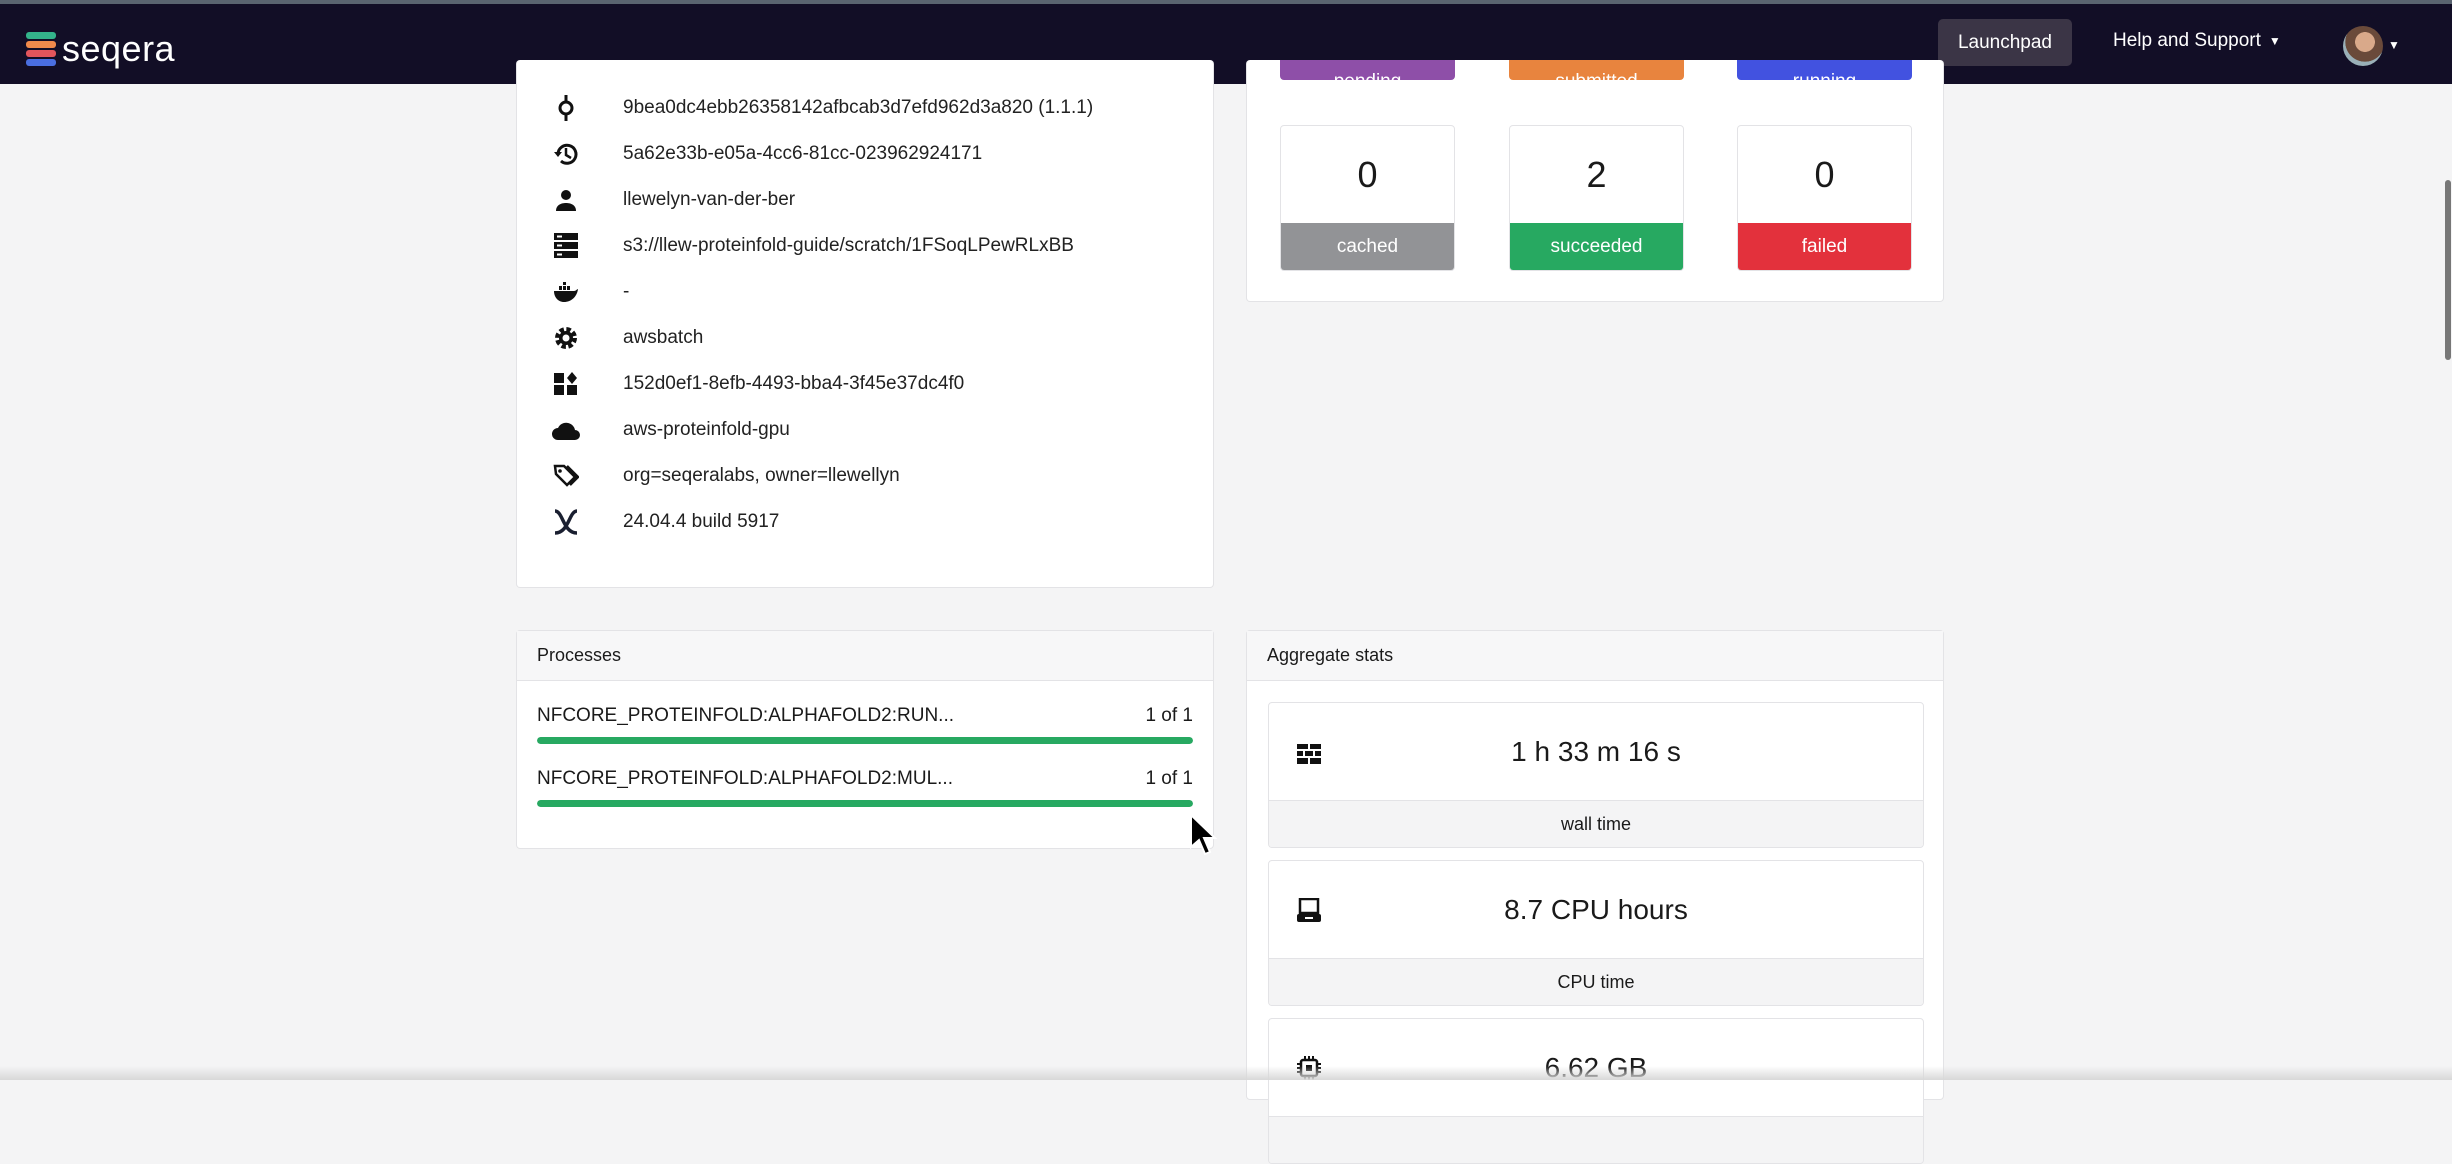 This screenshot has width=2452, height=1164. I want to click on info-value: awsbatch, so click(663, 337).